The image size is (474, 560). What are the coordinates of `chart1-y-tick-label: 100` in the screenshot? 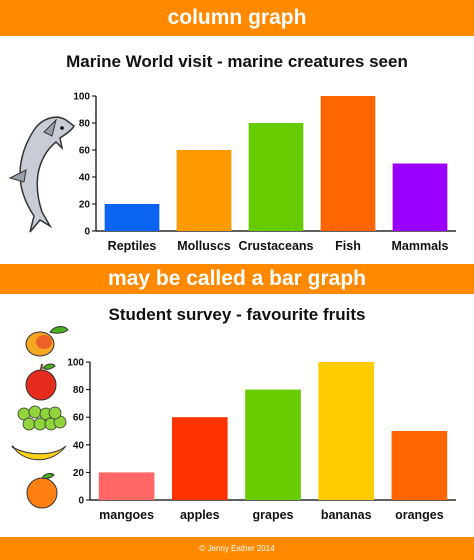 It's located at (81, 97).